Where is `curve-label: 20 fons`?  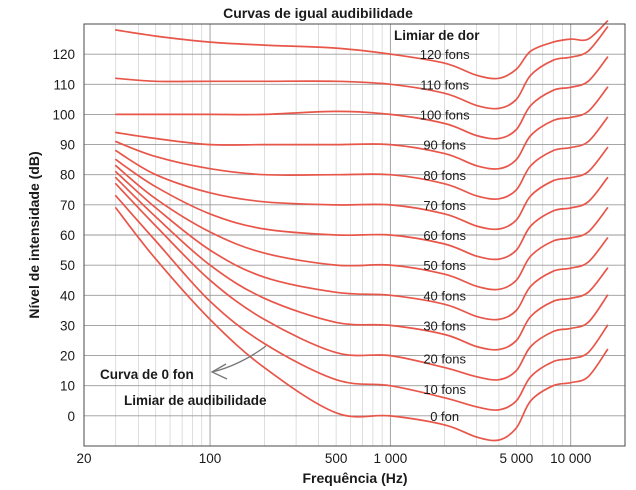
curve-label: 20 fons is located at coordinates (444, 359).